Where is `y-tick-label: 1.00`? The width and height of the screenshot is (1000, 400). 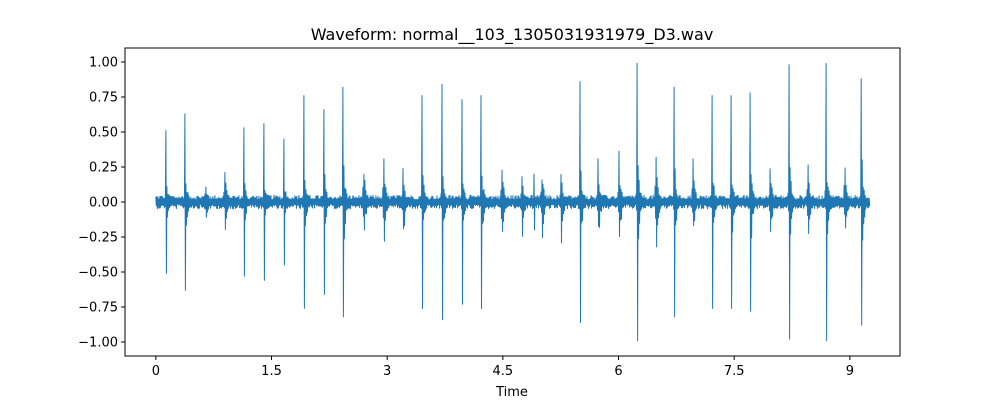
y-tick-label: 1.00 is located at coordinates (103, 63).